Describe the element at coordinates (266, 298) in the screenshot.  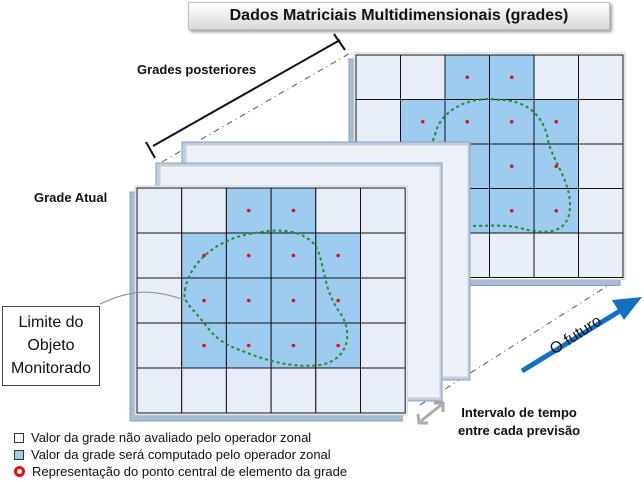
I see `monitored-object-boundary` at that location.